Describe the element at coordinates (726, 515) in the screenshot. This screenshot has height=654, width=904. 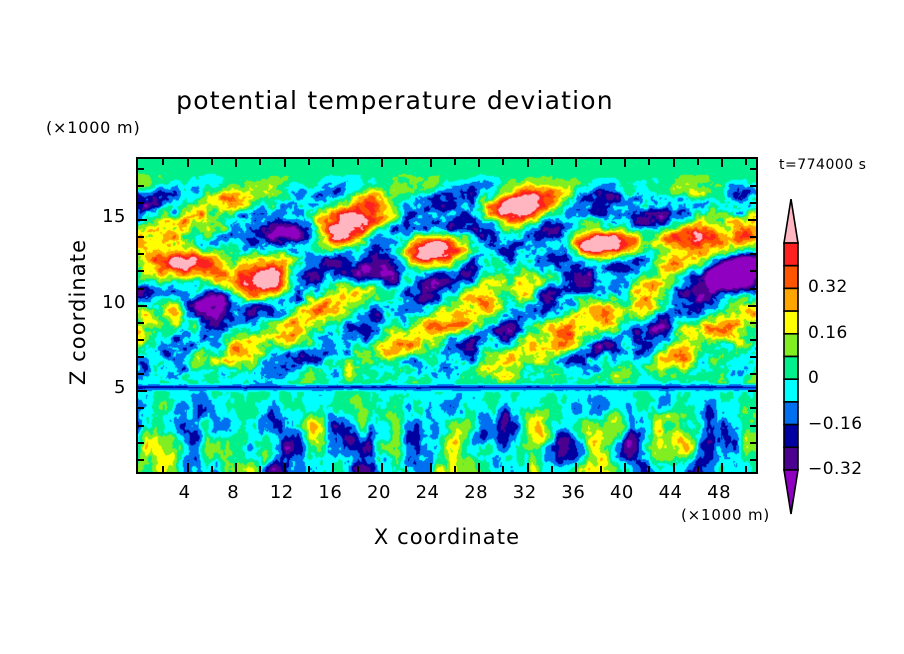
I see `x-axis-units-label: (×1000 m)` at that location.